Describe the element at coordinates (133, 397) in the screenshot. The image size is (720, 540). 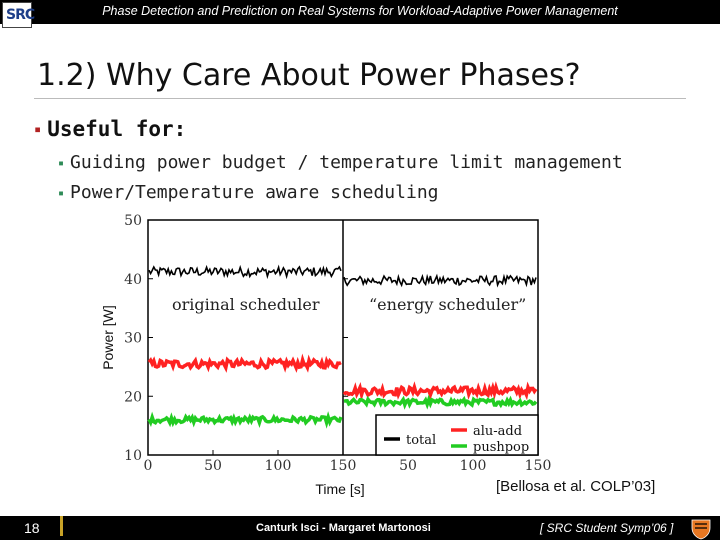
I see `y-tick-label: 20` at that location.